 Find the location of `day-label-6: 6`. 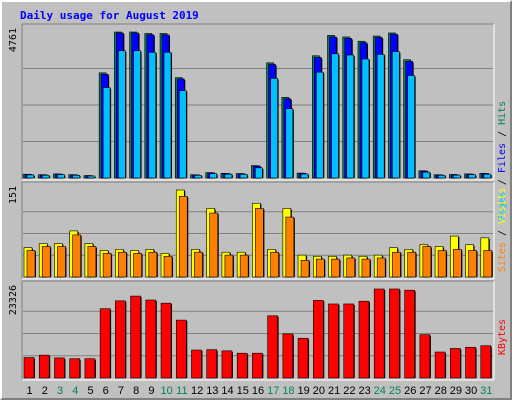

day-label-6: 6 is located at coordinates (106, 391).